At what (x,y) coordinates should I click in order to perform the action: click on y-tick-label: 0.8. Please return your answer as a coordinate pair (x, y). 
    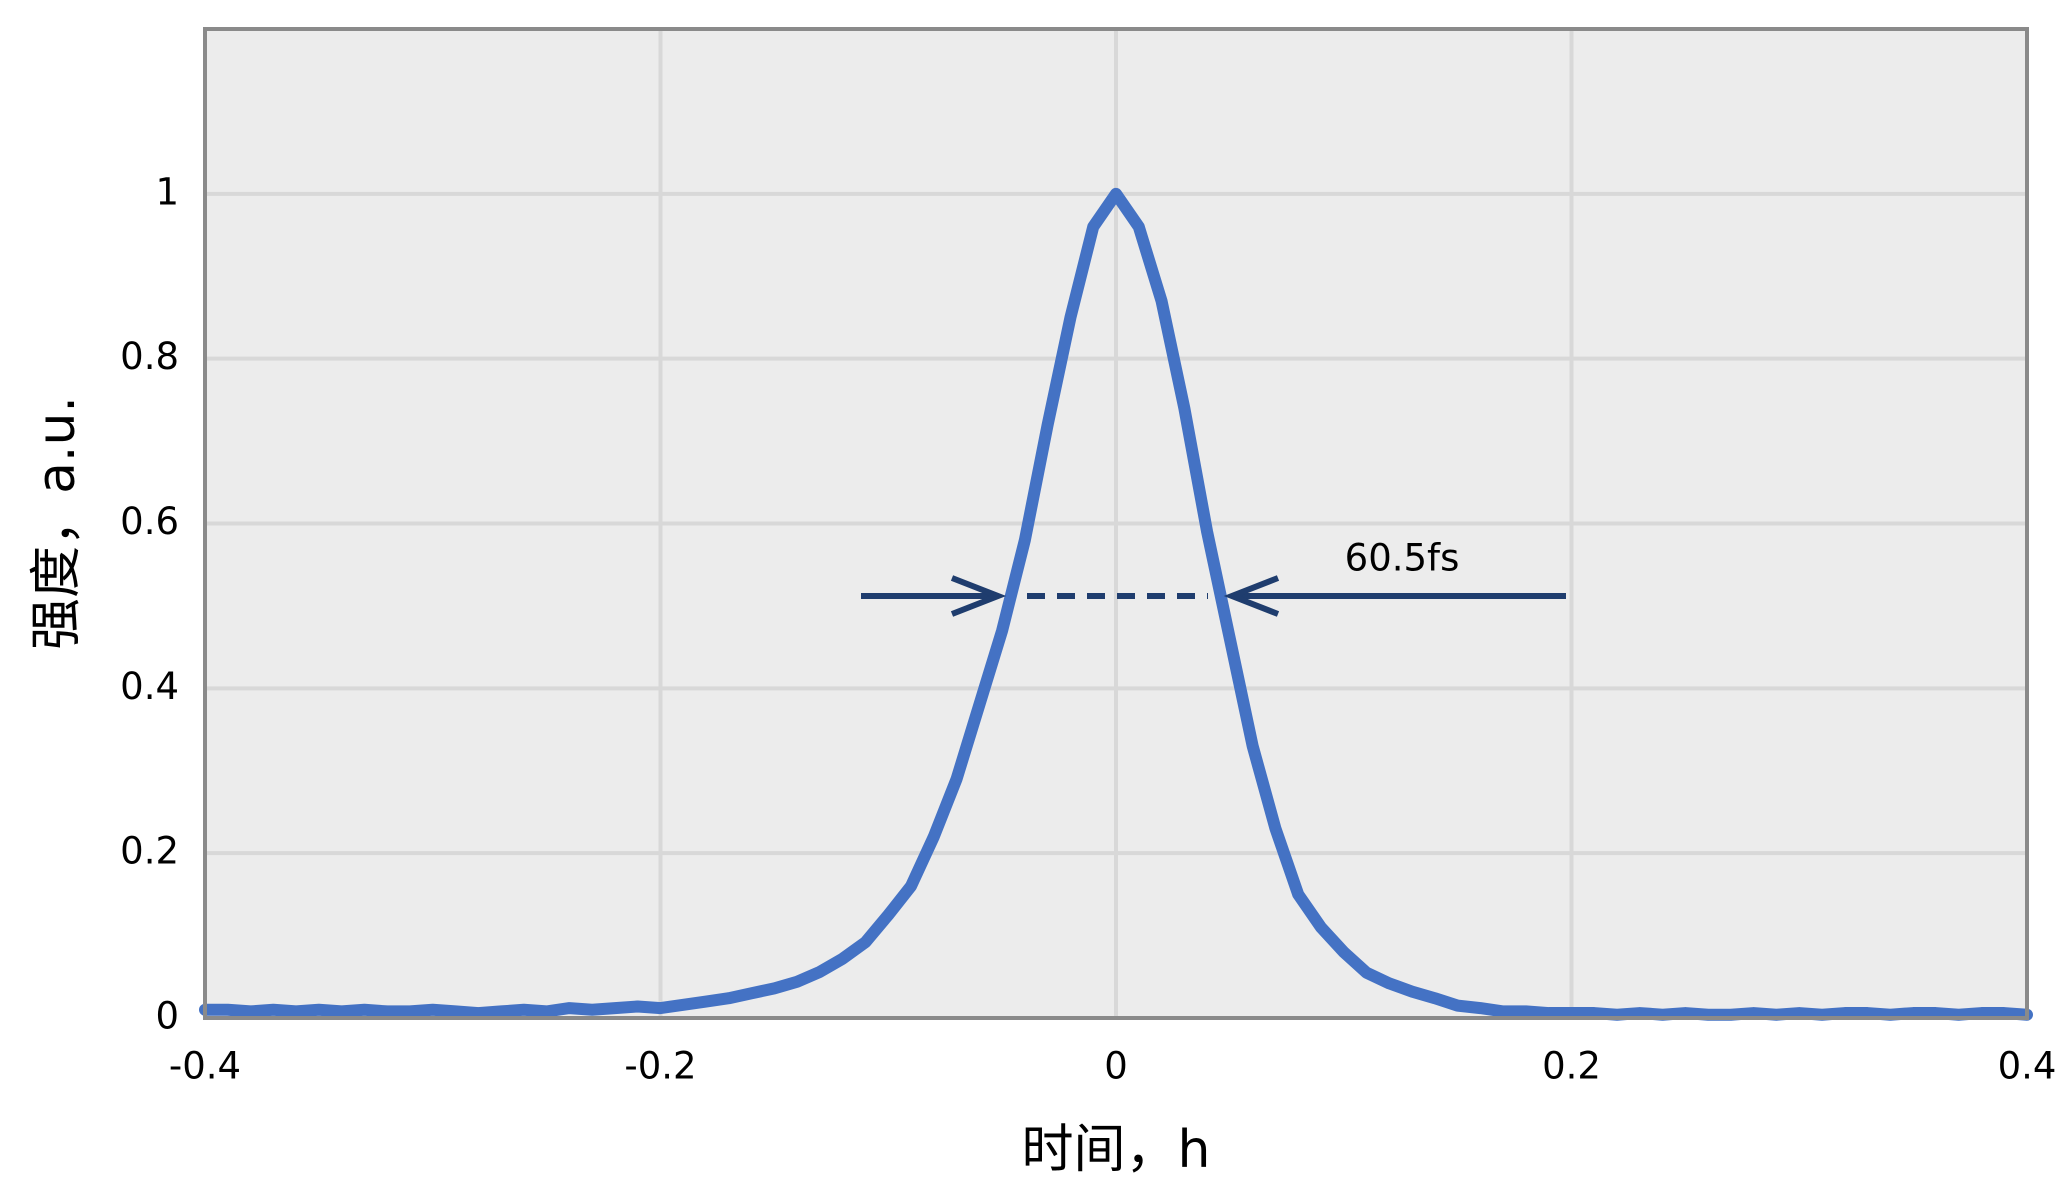
    Looking at the image, I should click on (149, 356).